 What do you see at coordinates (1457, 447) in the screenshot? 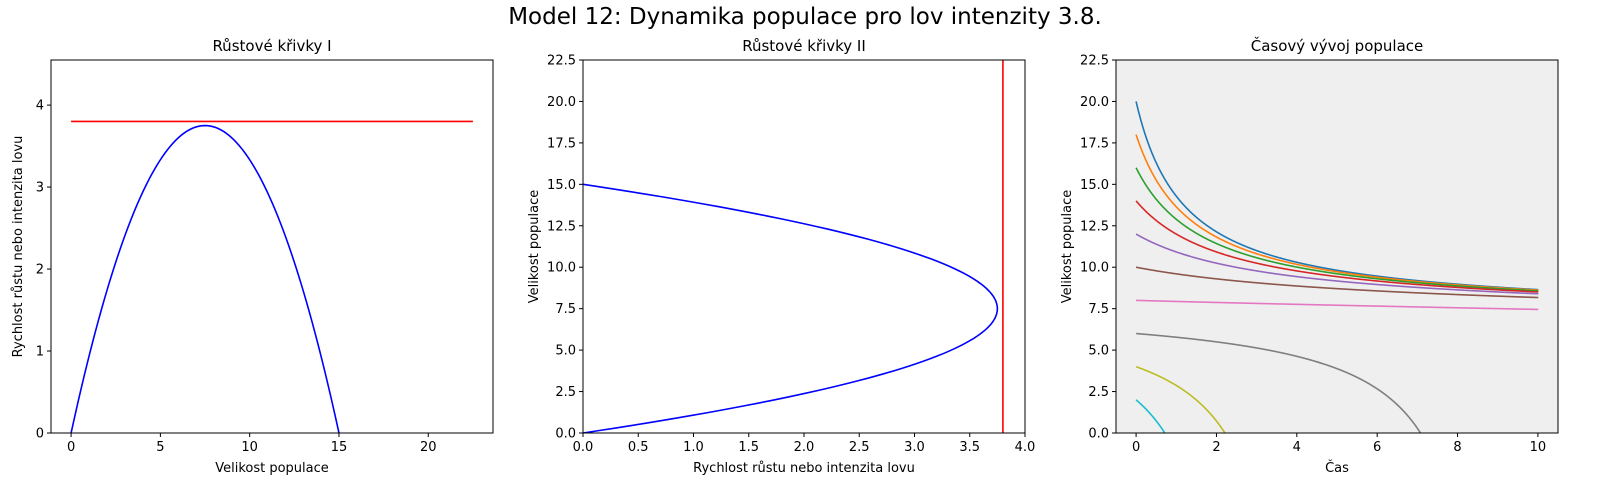
I see `x-tick-label: 8` at bounding box center [1457, 447].